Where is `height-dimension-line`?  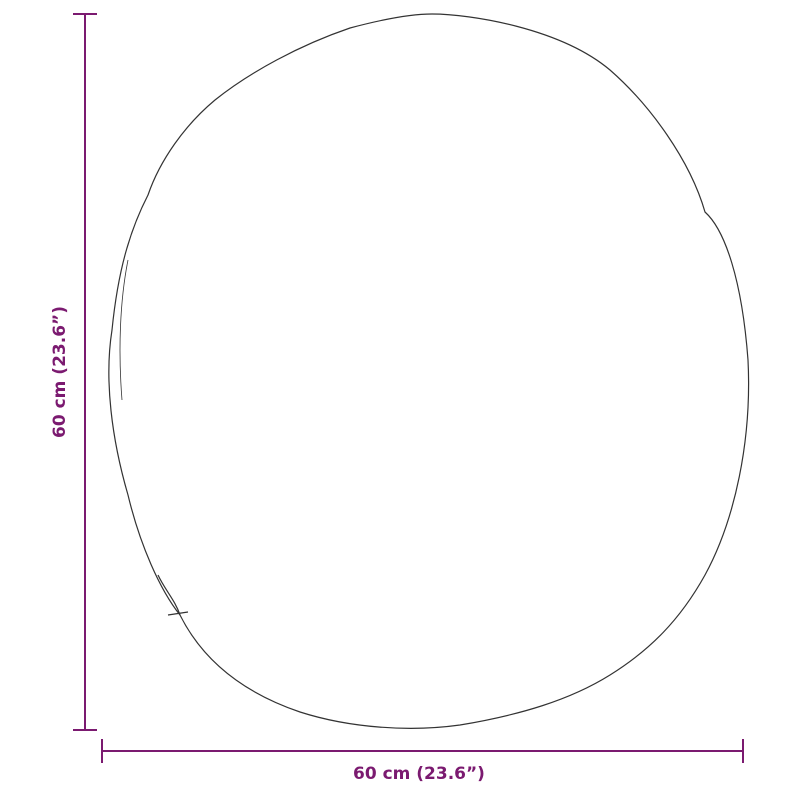
height-dimension-line is located at coordinates (85, 372).